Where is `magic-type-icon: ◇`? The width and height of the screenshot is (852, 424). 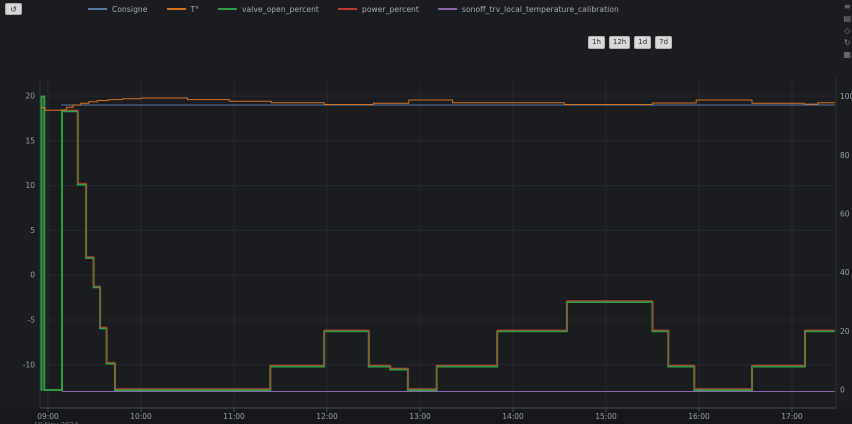
magic-type-icon: ◇ is located at coordinates (847, 30).